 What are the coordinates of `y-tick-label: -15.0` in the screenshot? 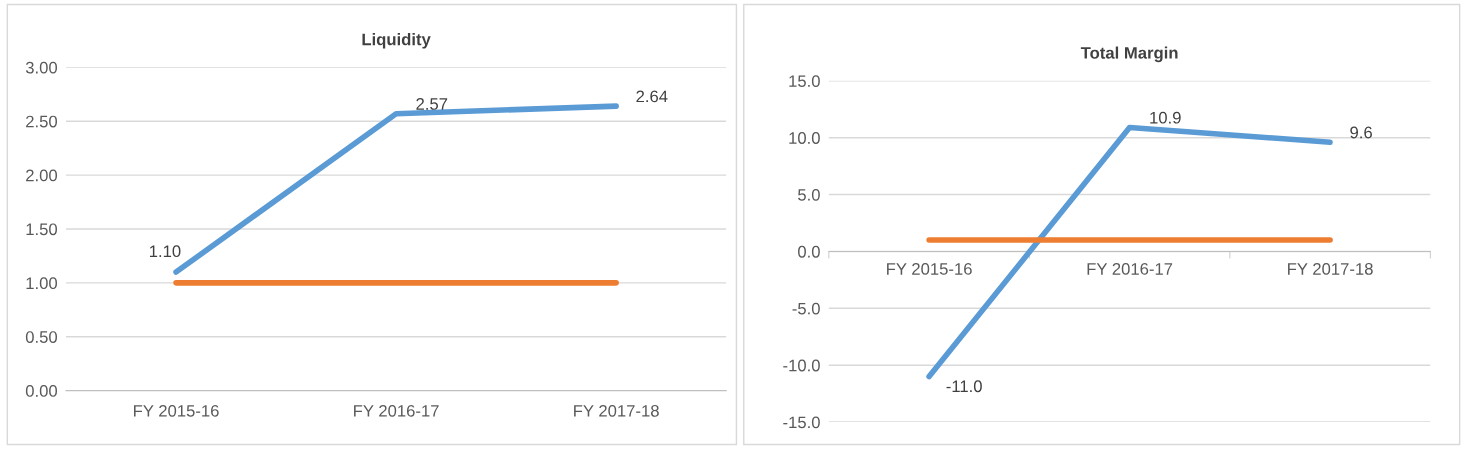 It's located at (801, 422).